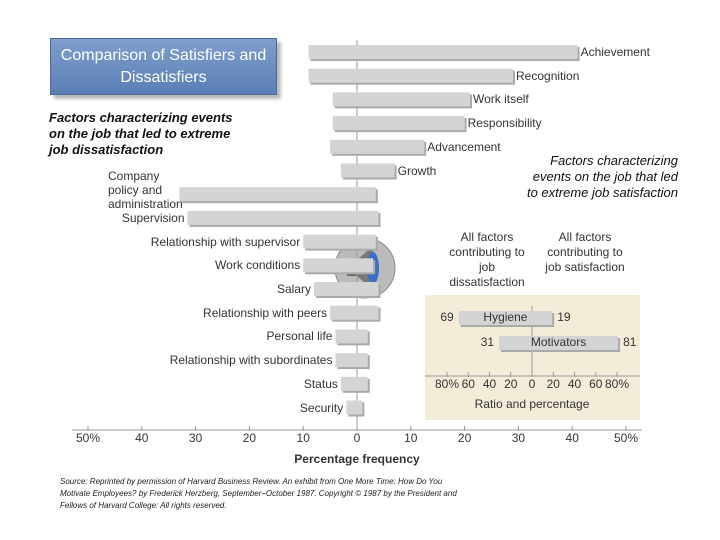 Image resolution: width=720 pixels, height=540 pixels. I want to click on category-label: Relationship with subordinates, so click(251, 360).